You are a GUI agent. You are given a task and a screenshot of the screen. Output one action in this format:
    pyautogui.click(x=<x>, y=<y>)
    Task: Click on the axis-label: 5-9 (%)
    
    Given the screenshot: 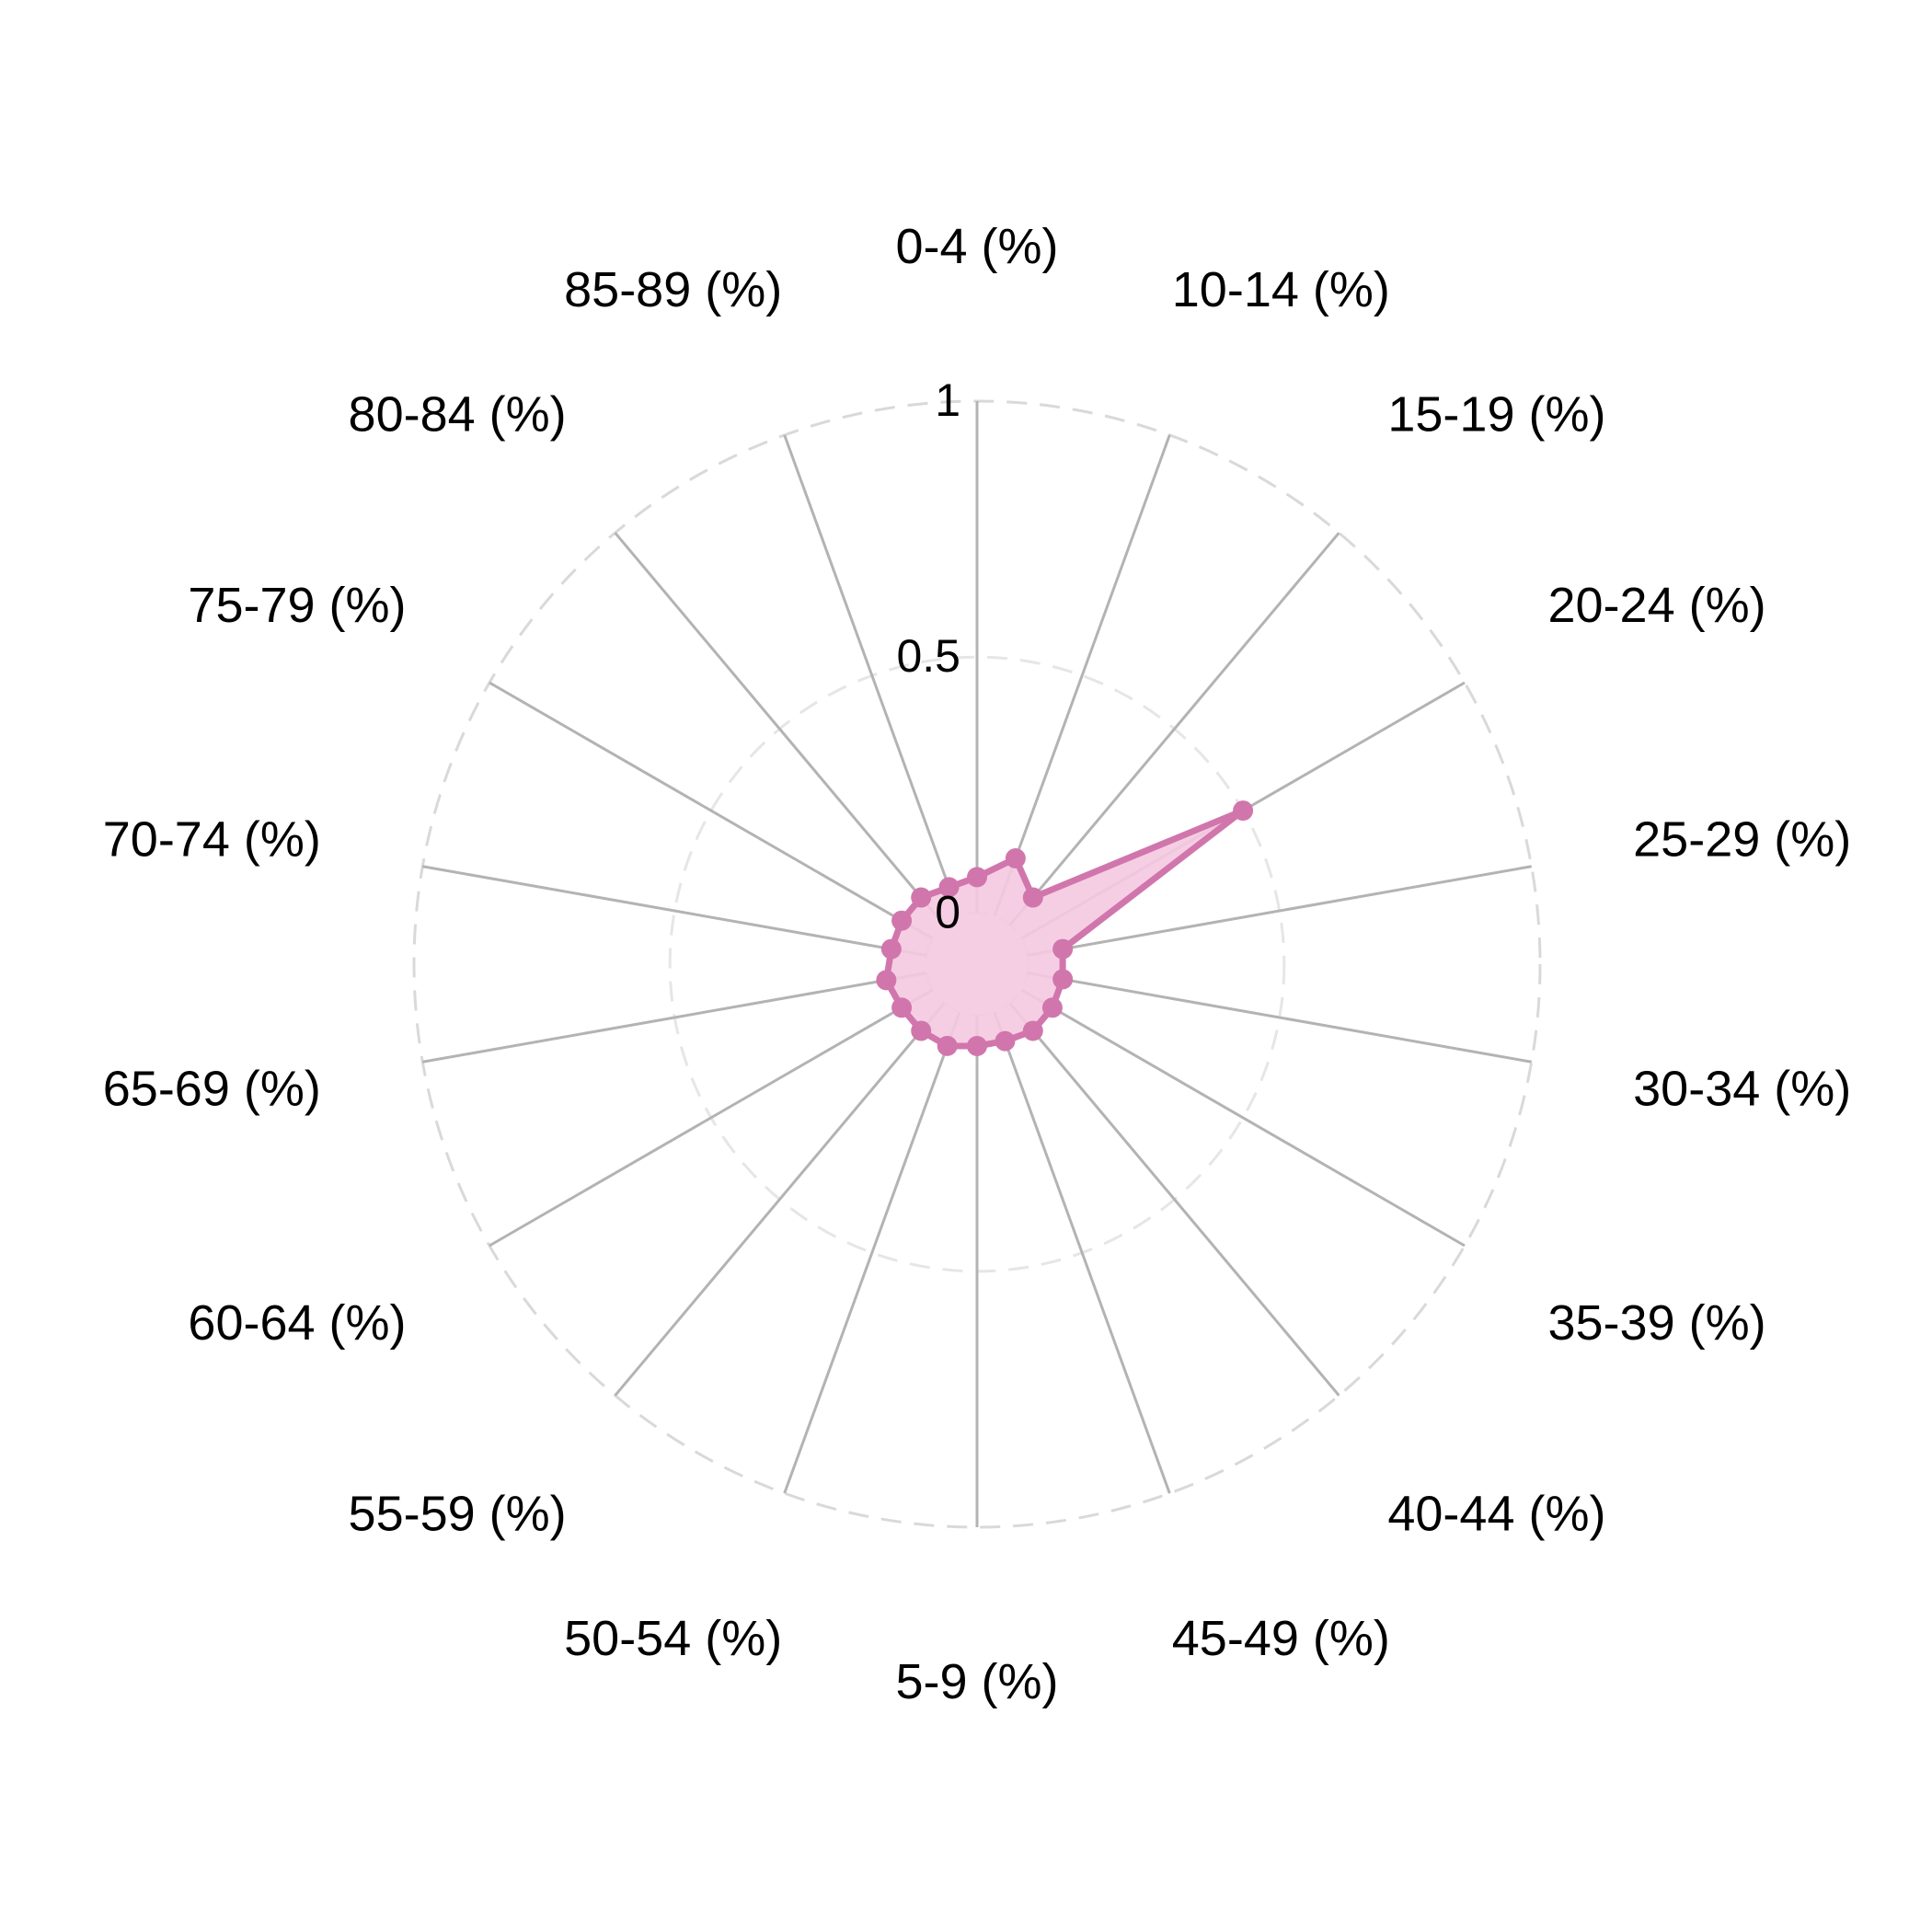 What is the action you would take?
    pyautogui.click(x=976, y=1681)
    